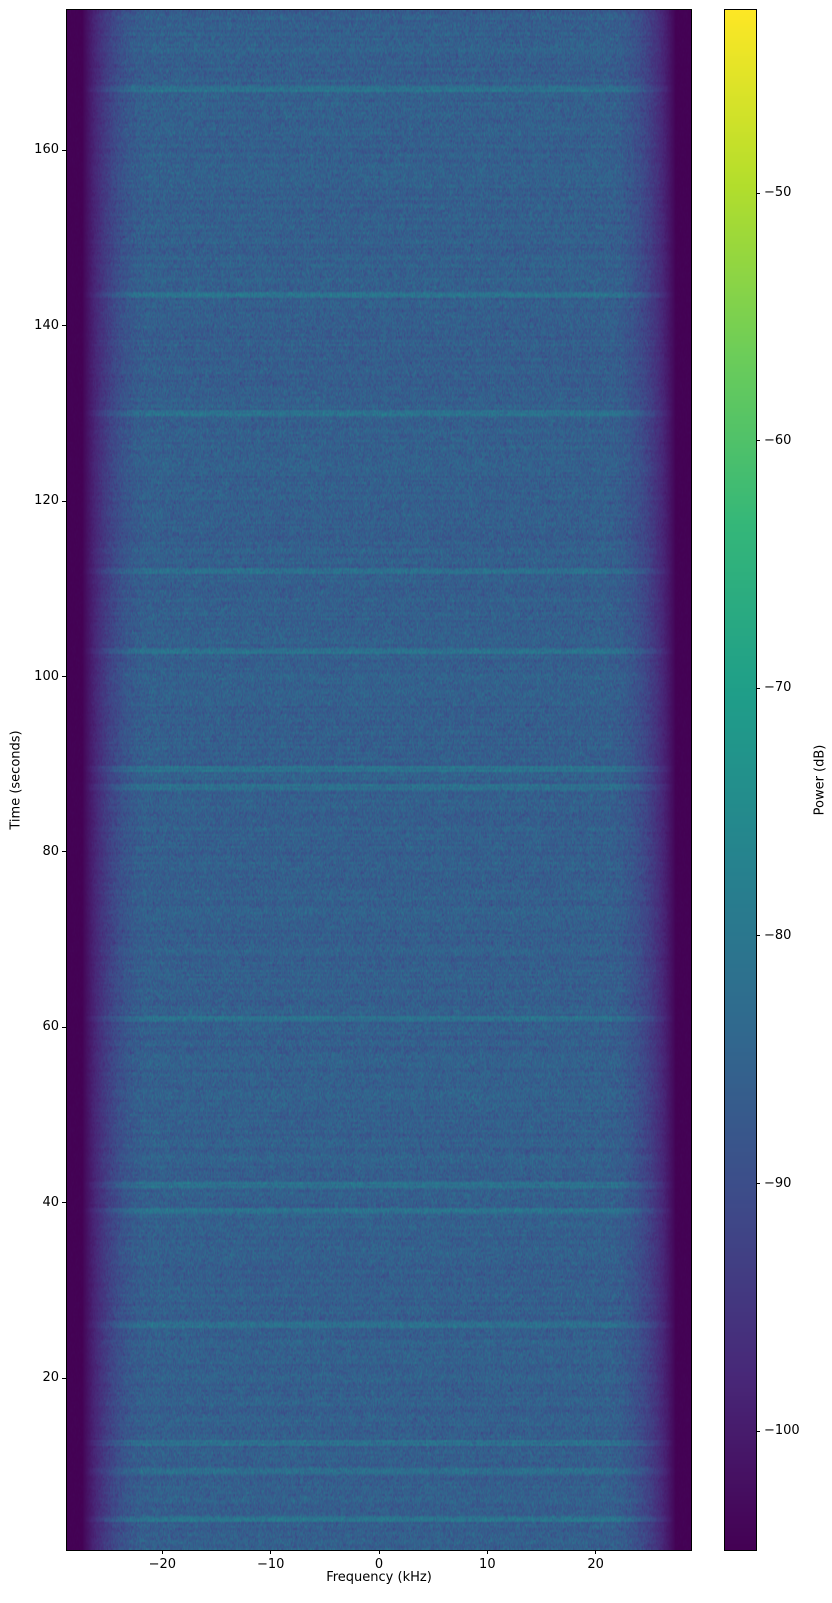  I want to click on colorbar-tick-label: −50, so click(778, 193).